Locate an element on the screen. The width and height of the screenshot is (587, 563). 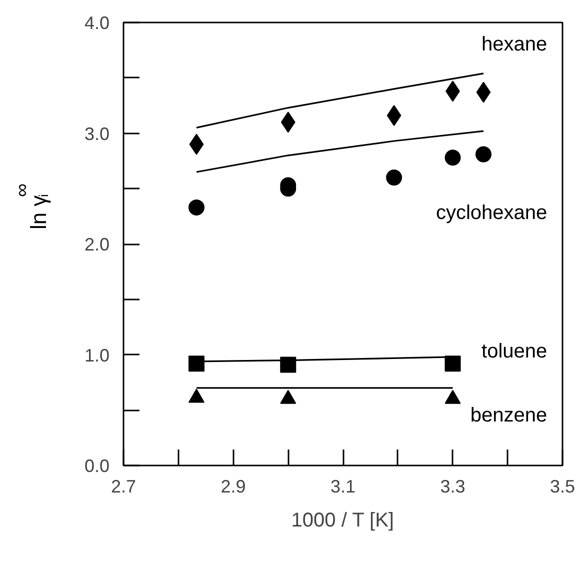
y-tick-label: 1.0 is located at coordinates (97, 355).